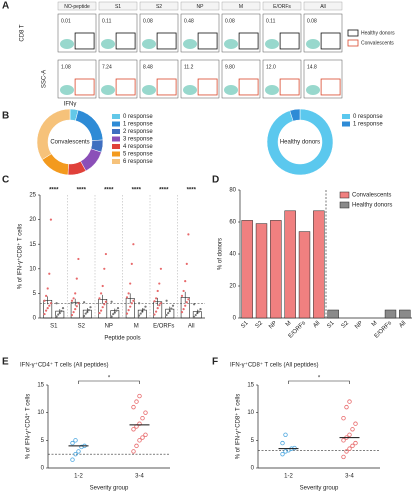  I want to click on y-axis-label: % of IFN-γ⁺CD4⁺ T cells, so click(28, 426).